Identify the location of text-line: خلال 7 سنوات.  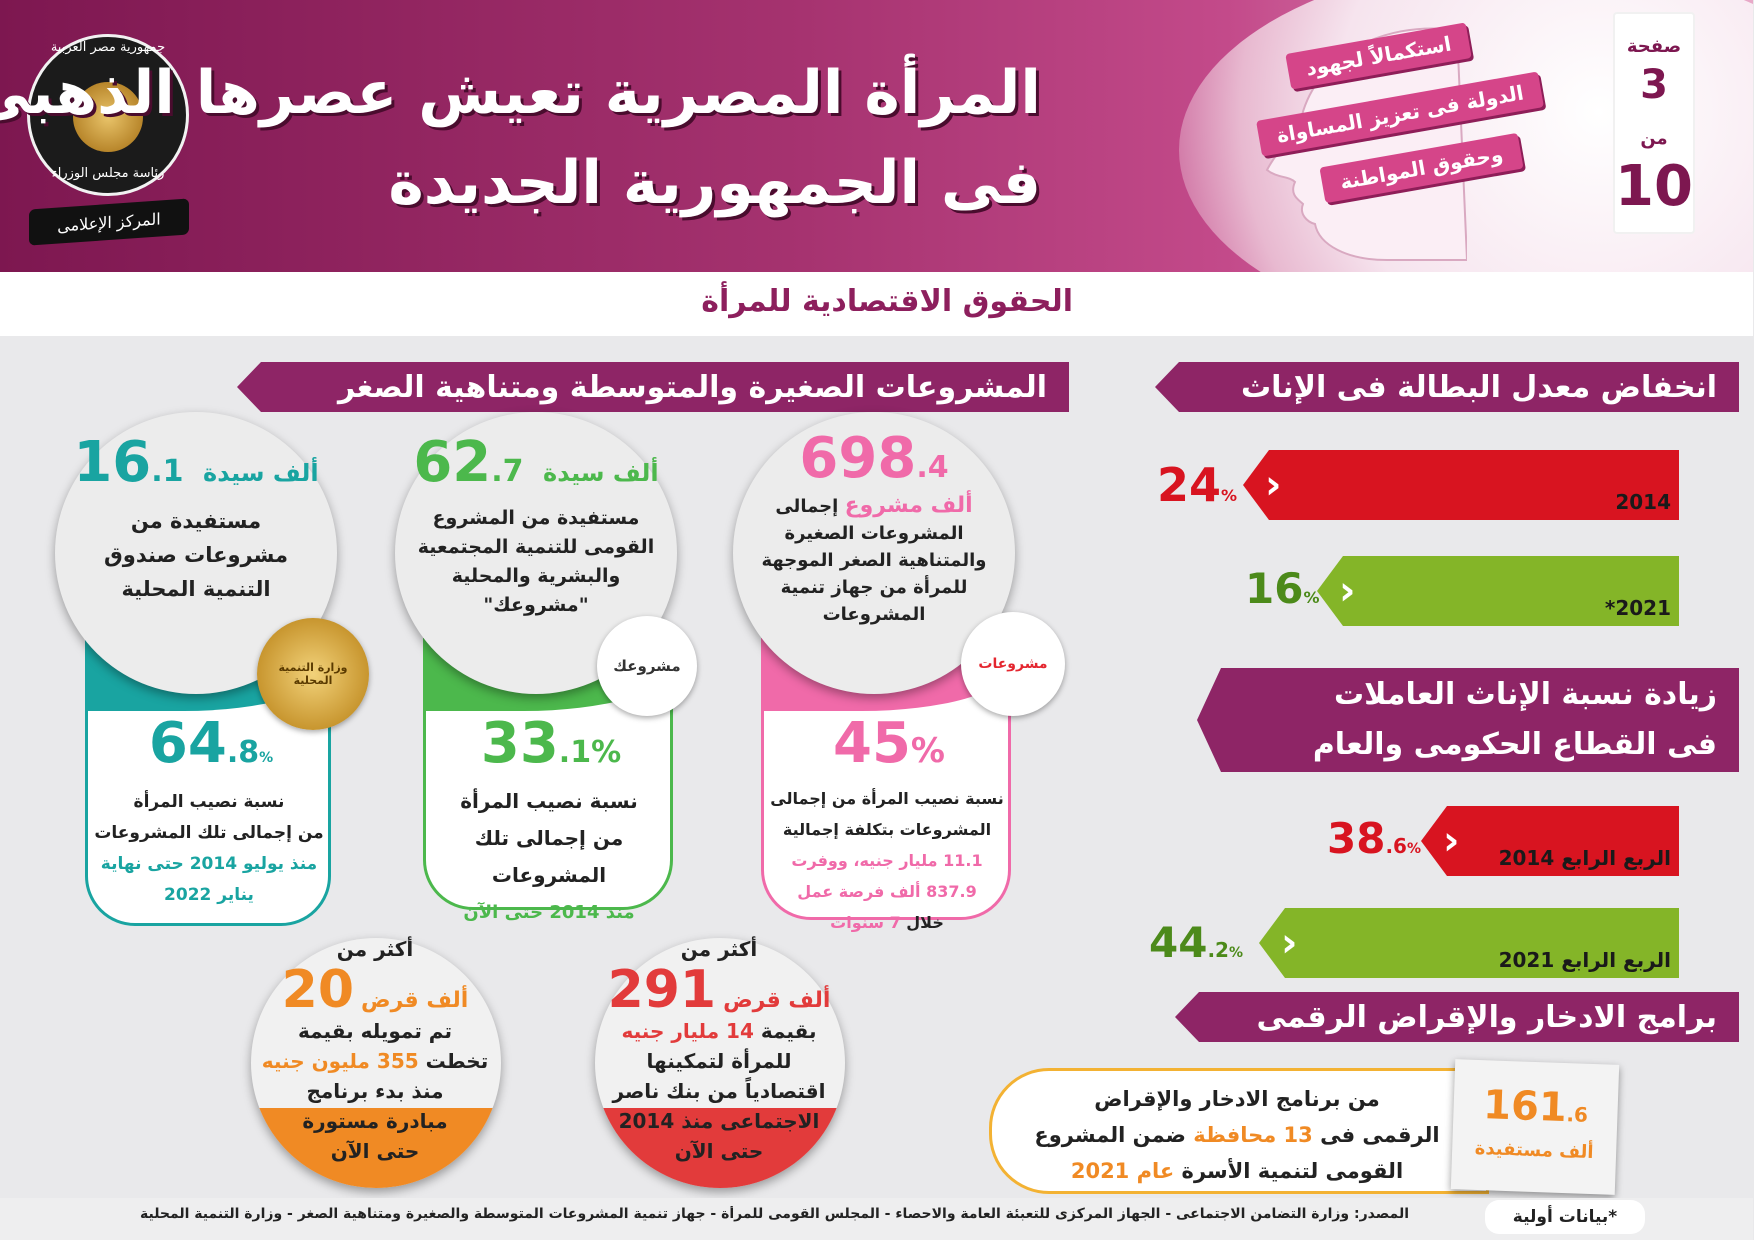
(888, 922).